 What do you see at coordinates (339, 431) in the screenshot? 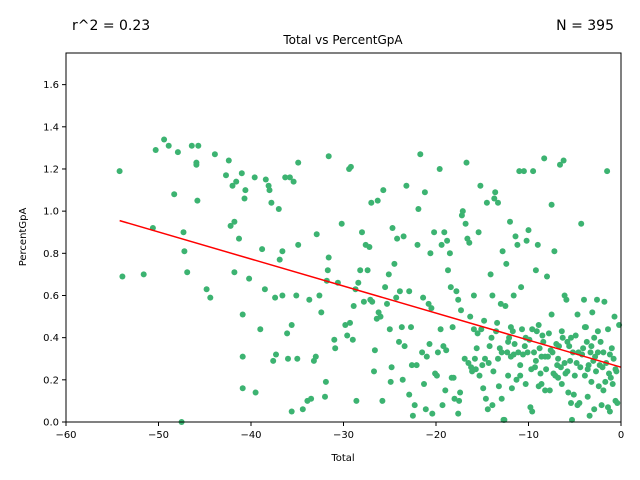
I see `x-axis-ticks: −60 −50 −40 −30 −20 −10 0` at bounding box center [339, 431].